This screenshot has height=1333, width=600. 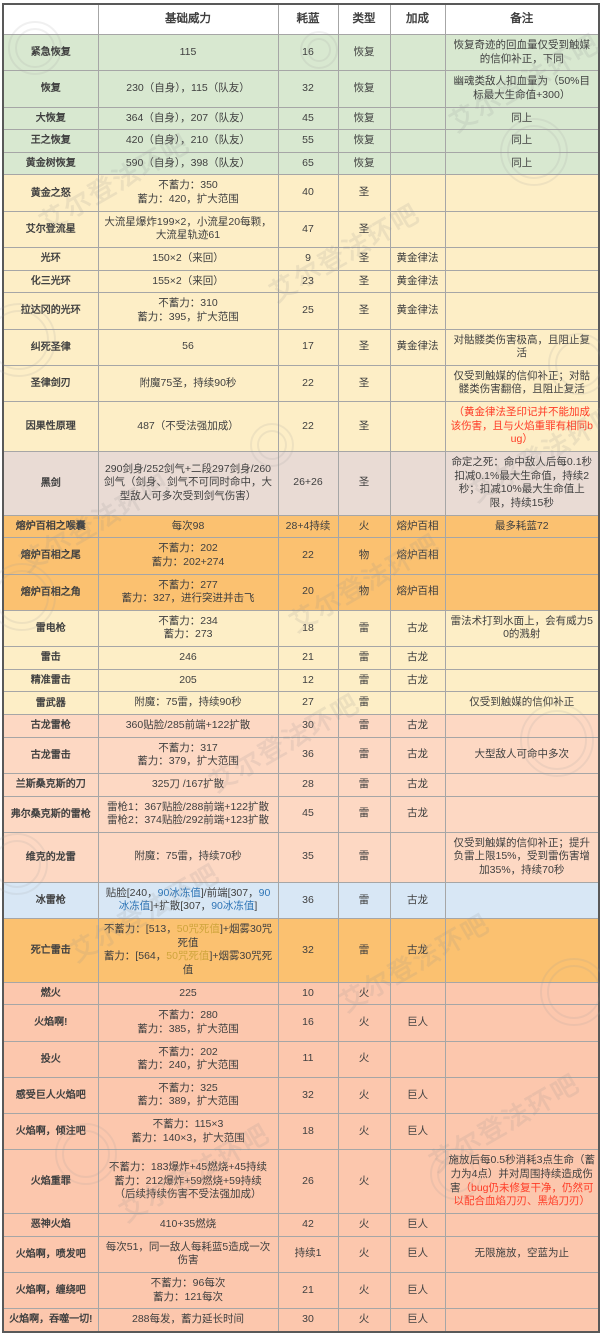 I want to click on fp-cost-cell: 22, so click(x=308, y=383).